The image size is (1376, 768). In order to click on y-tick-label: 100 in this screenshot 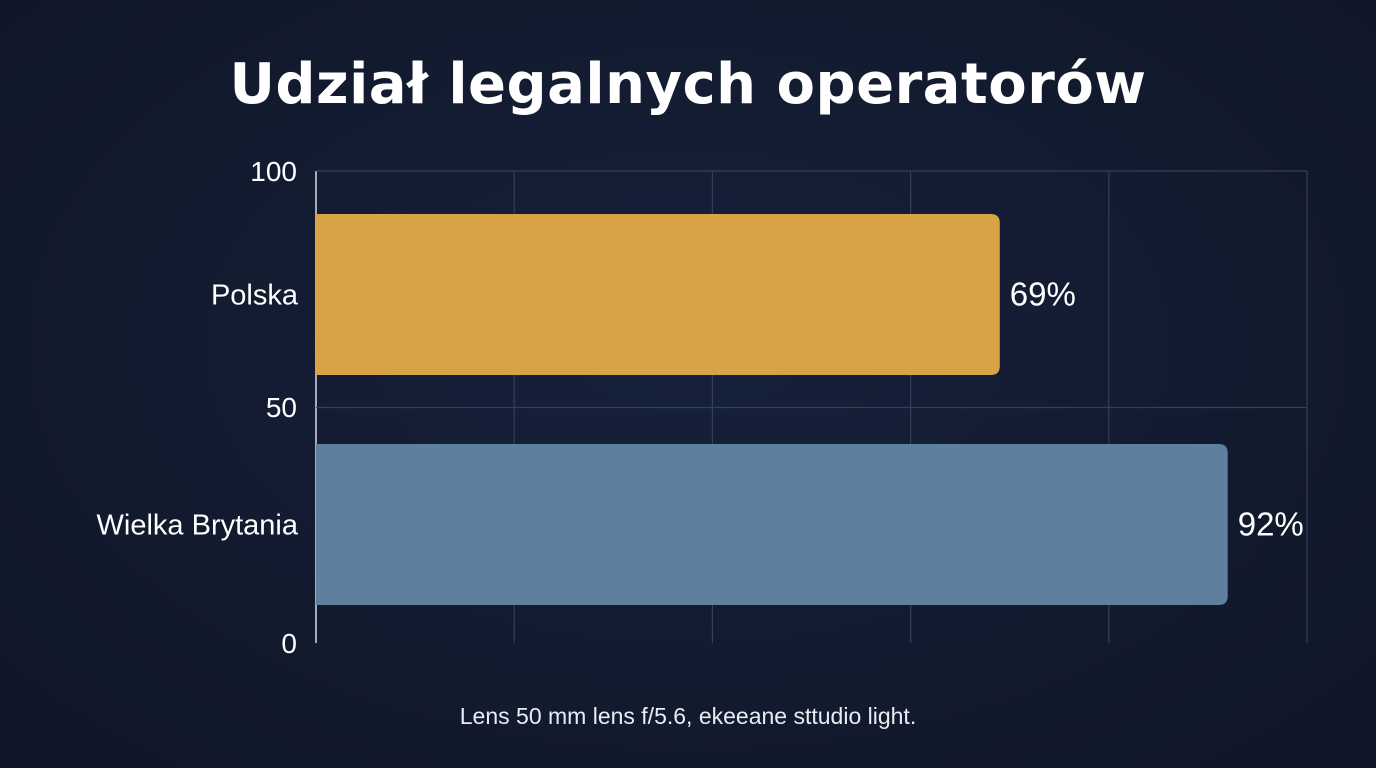, I will do `click(273, 171)`.